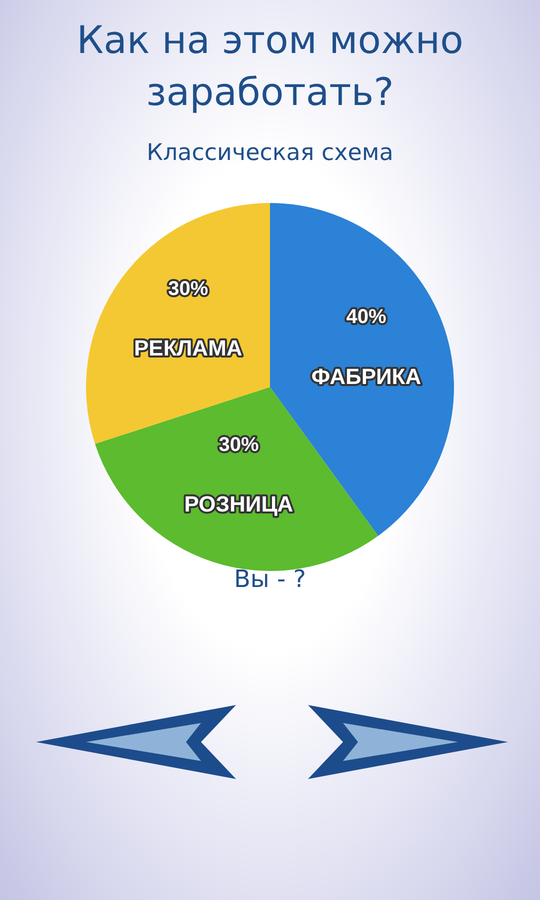  What do you see at coordinates (239, 503) in the screenshot?
I see `slice-label: РОЗНИЦА` at bounding box center [239, 503].